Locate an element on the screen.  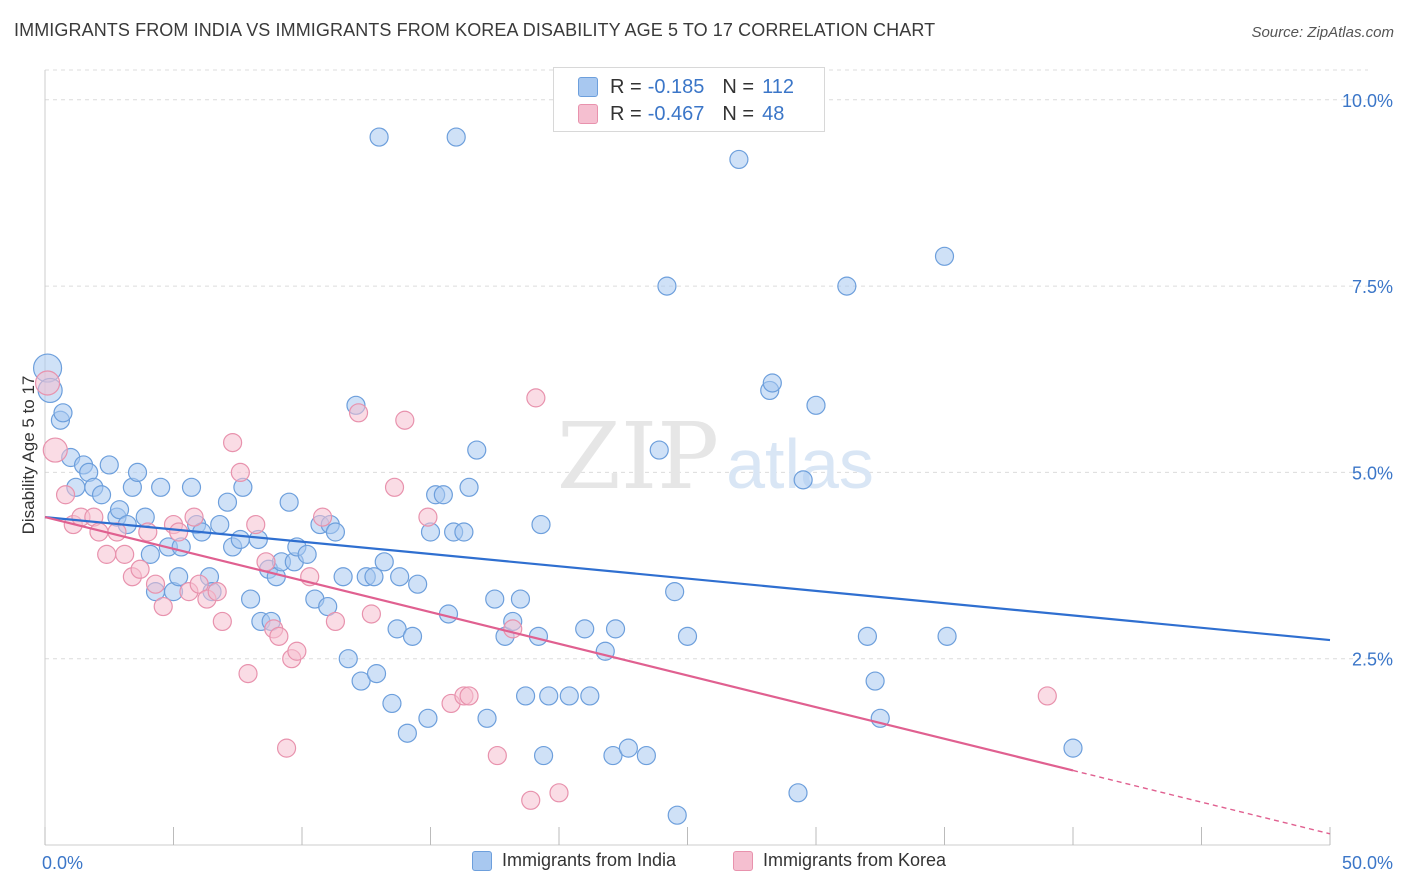
india-r-label: R = is located at coordinates (626, 86).